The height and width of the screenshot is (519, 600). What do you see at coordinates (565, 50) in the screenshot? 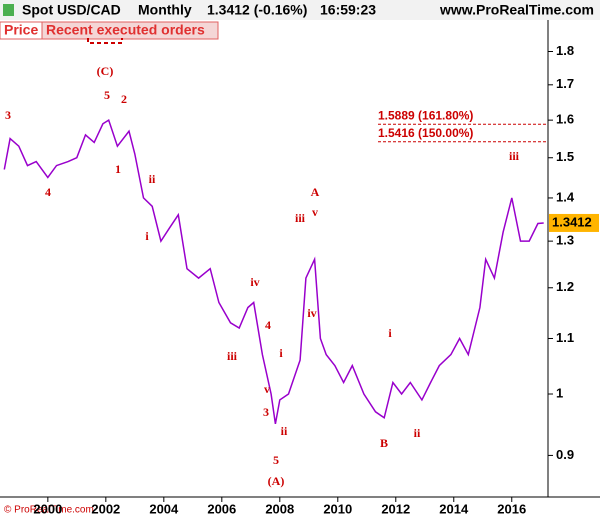
I see `y-tick-label: 1.8` at bounding box center [565, 50].